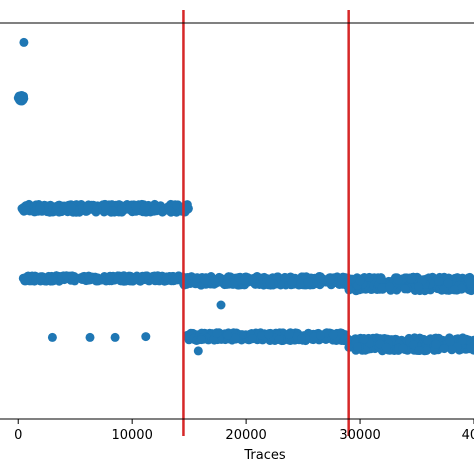 This screenshot has height=474, width=474. What do you see at coordinates (359, 435) in the screenshot?
I see `x-tick-label: 30000` at bounding box center [359, 435].